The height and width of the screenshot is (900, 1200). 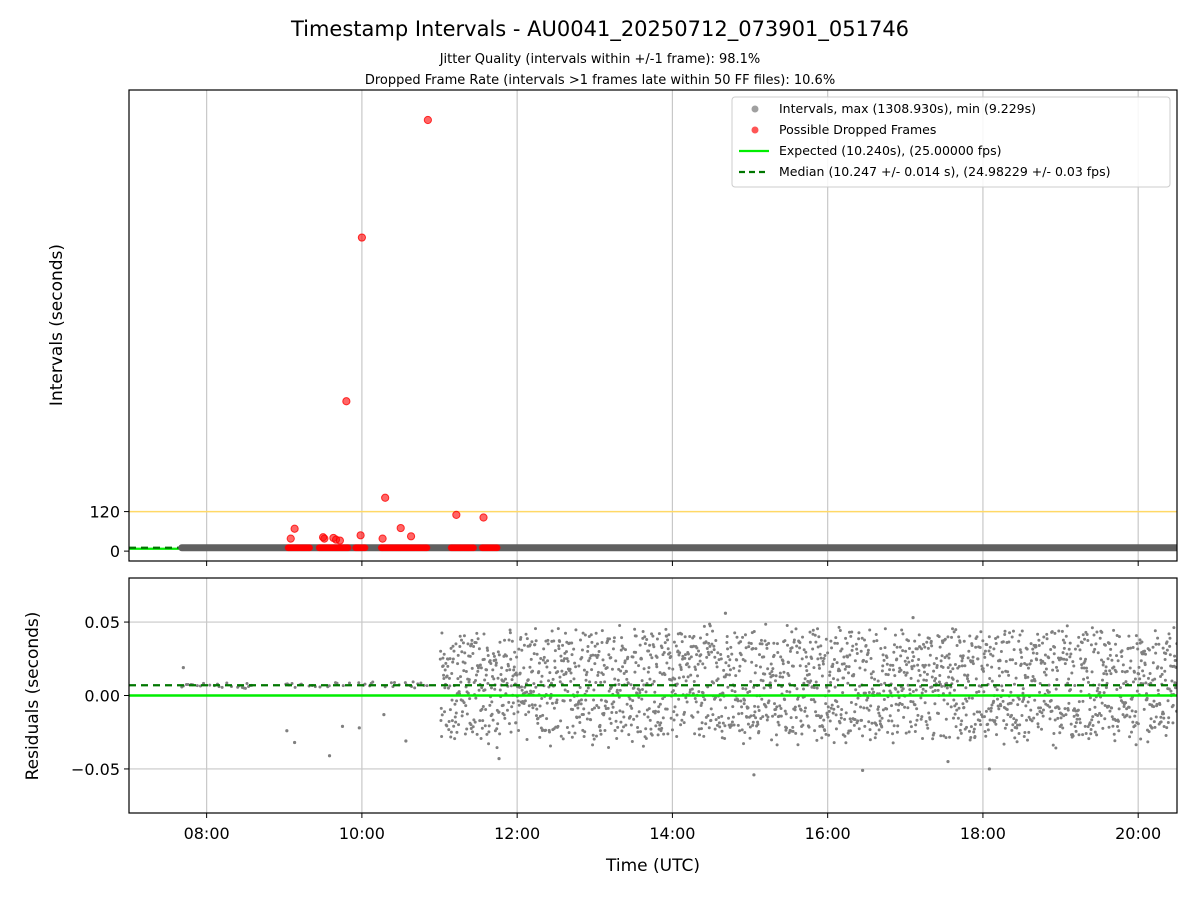 What do you see at coordinates (385, 497) in the screenshot?
I see `dropped-frame-point` at bounding box center [385, 497].